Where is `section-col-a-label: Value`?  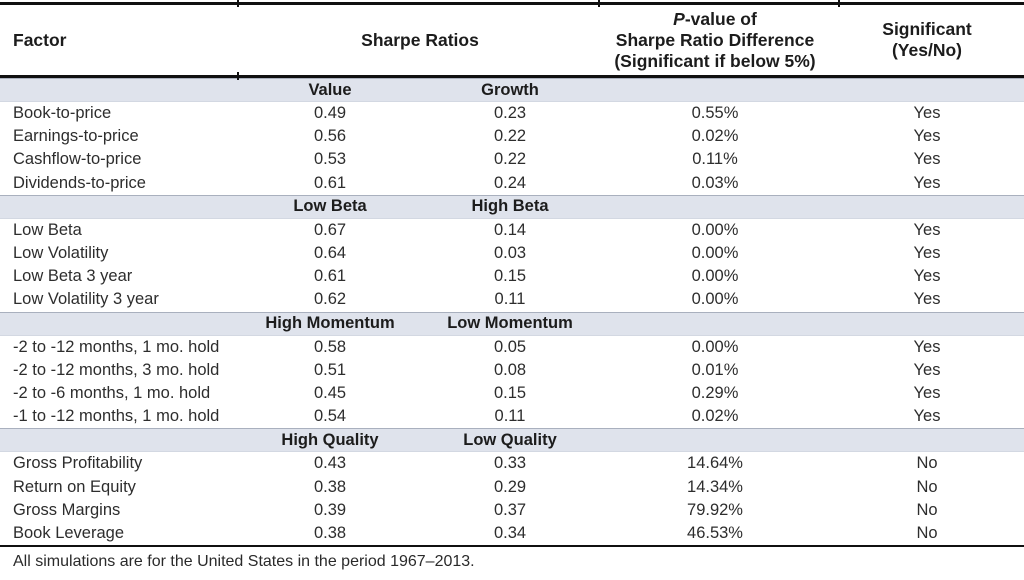
section-col-a-label: Value is located at coordinates (330, 89).